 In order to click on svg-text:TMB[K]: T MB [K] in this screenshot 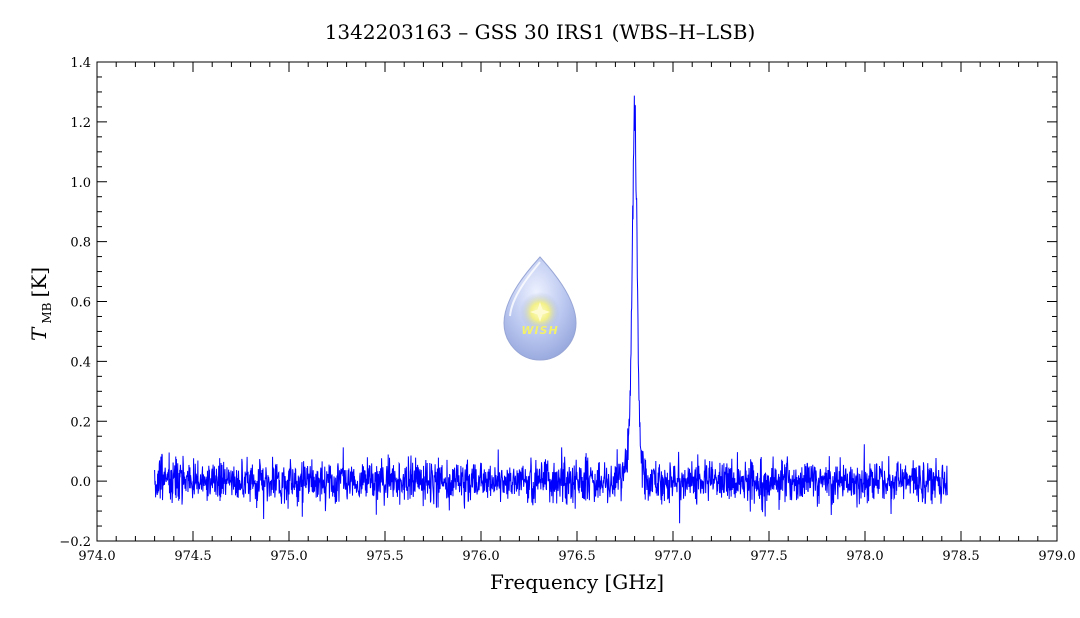, I will do `click(40, 304)`.